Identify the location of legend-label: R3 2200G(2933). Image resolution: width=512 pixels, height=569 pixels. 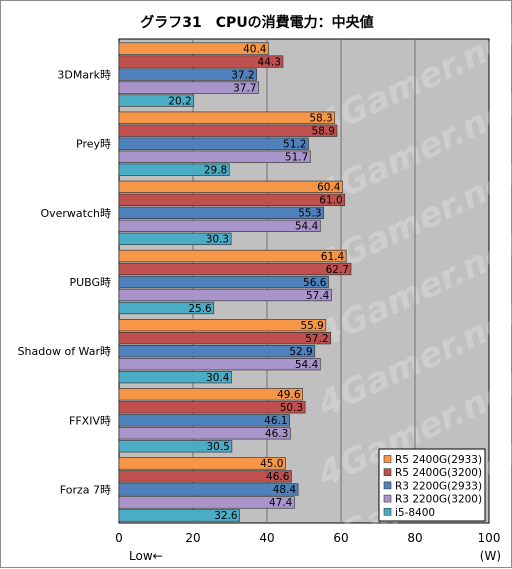
(438, 486).